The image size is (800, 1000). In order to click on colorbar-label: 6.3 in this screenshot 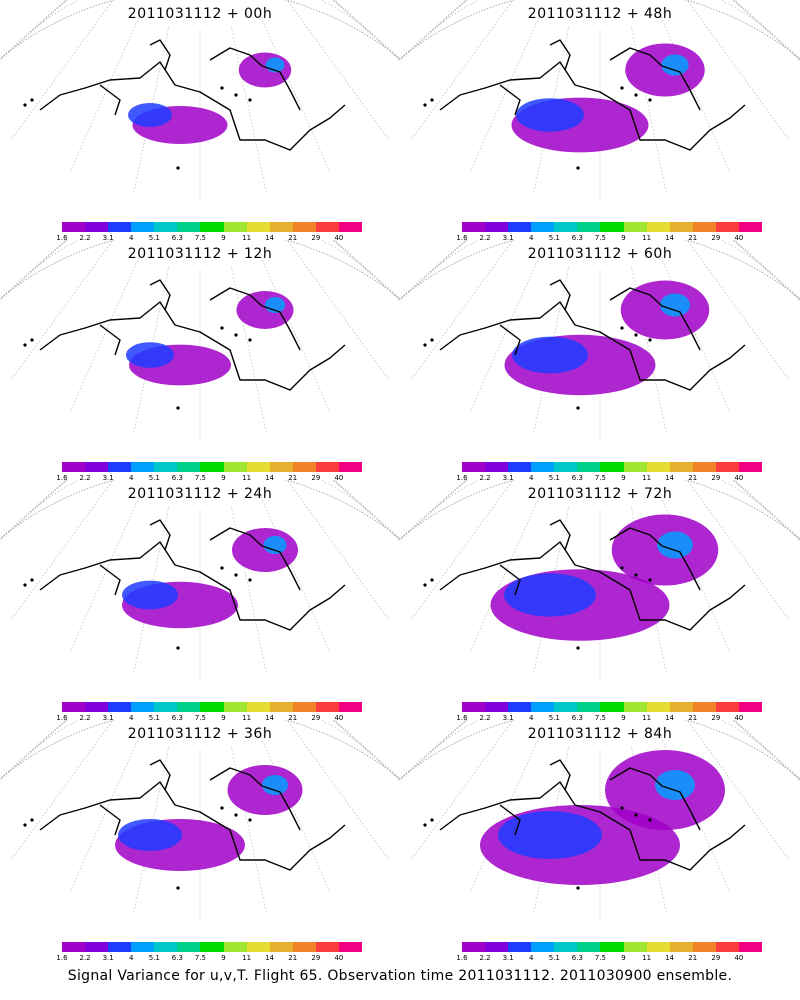, I will do `click(177, 718)`.